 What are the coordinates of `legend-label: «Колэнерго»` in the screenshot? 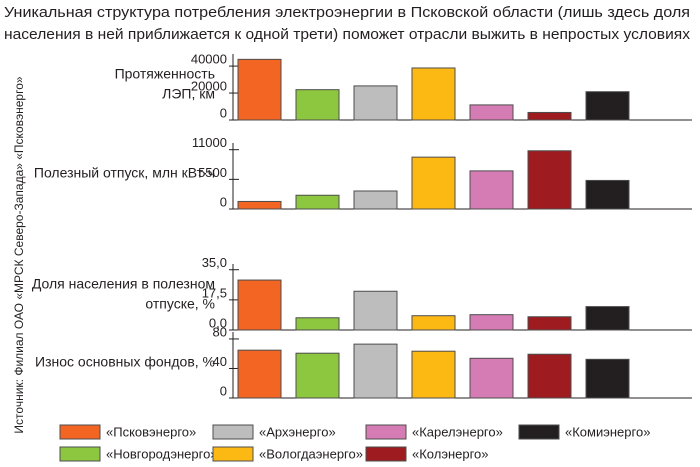 It's located at (450, 453).